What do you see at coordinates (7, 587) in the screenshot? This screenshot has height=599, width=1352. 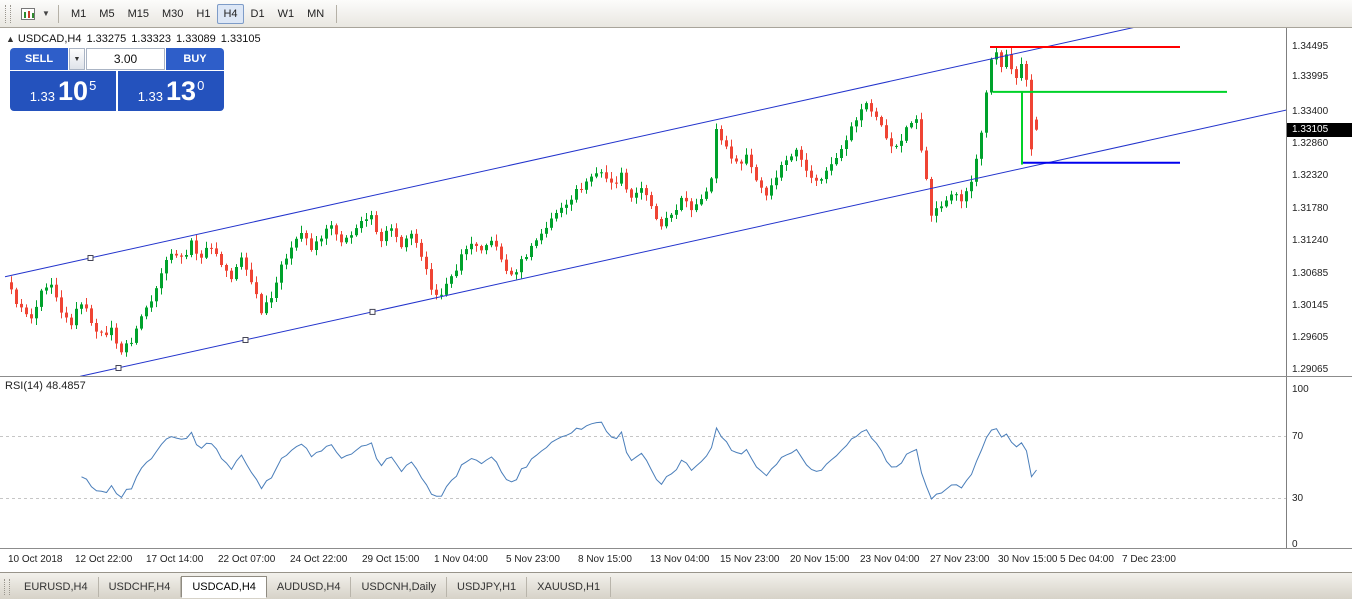 I see `tabbar-drag-handle` at bounding box center [7, 587].